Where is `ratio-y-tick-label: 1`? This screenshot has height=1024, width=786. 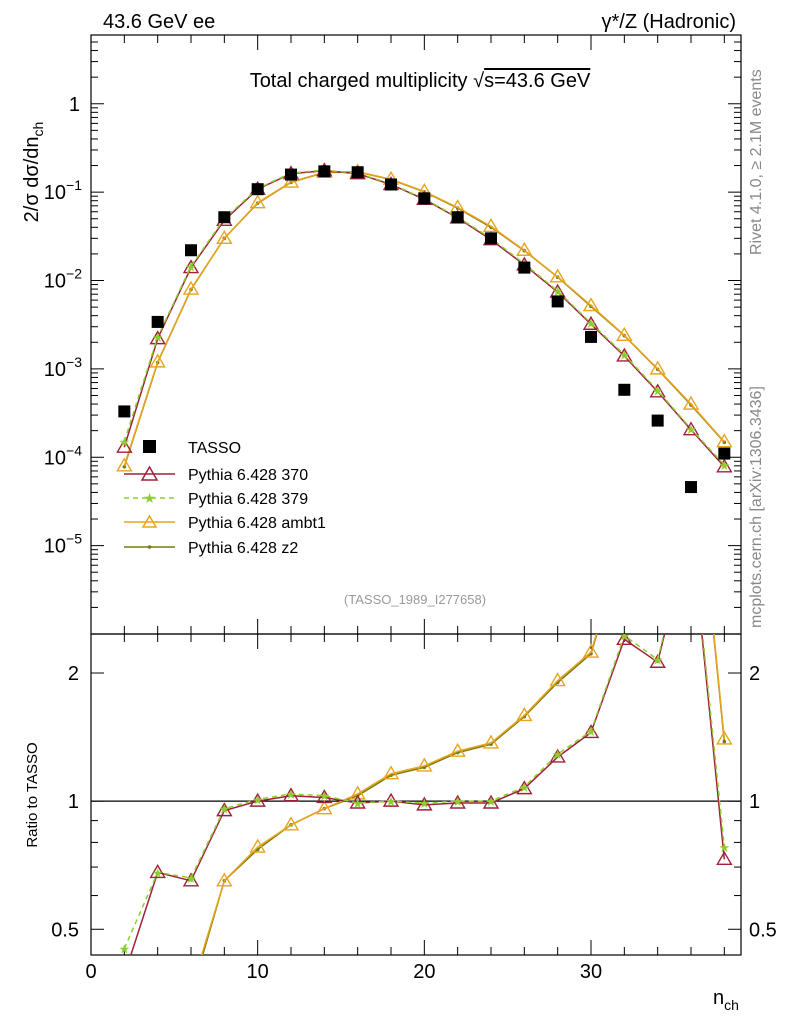 ratio-y-tick-label: 1 is located at coordinates (73, 802).